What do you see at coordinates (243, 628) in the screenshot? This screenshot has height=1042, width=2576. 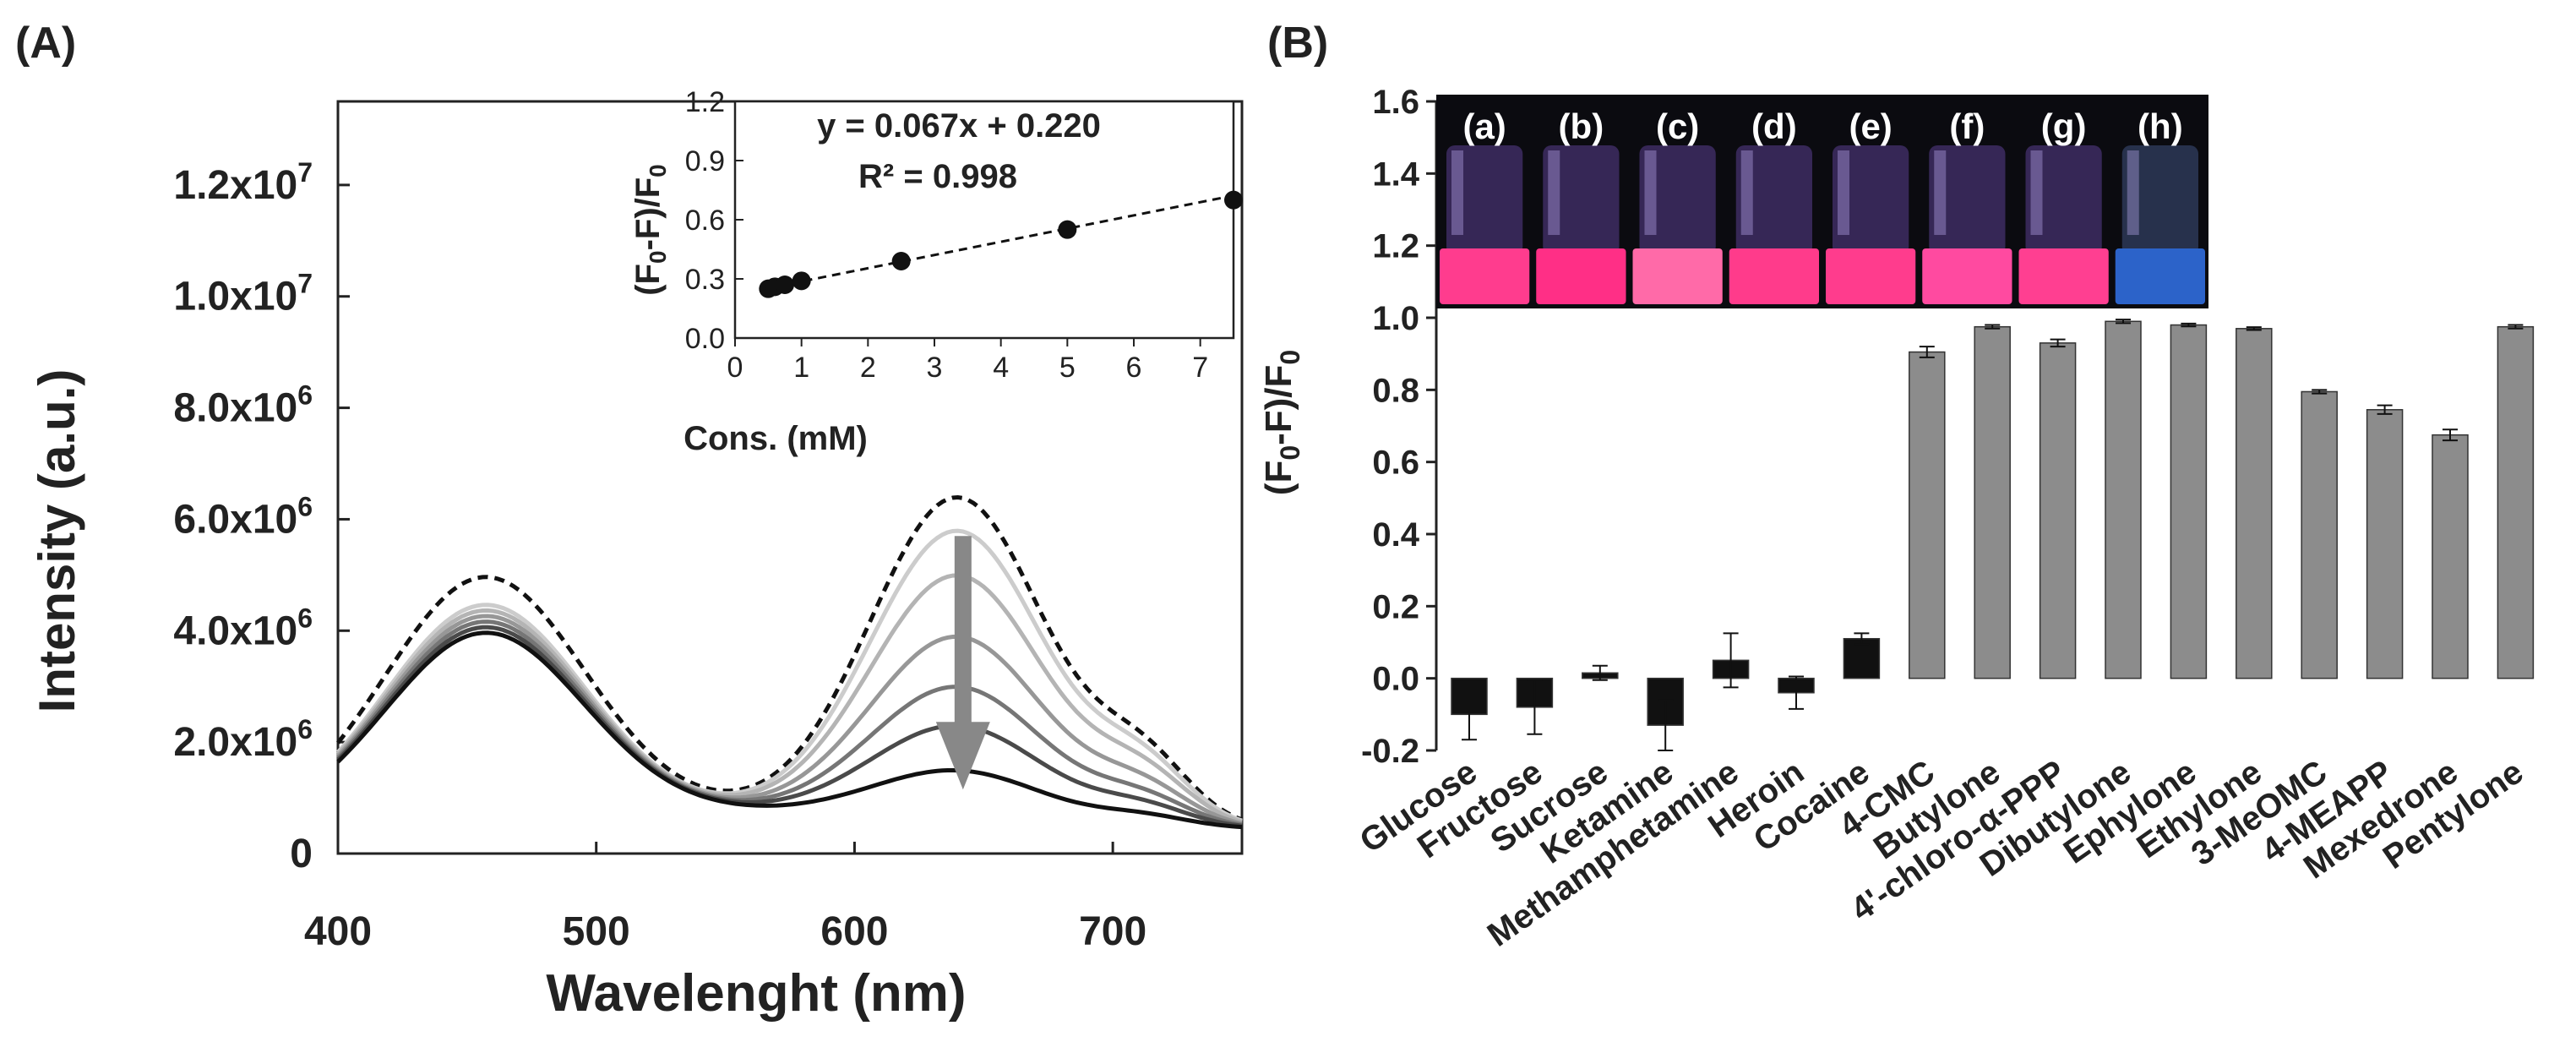 I see `y-tick-label: 4.0x10⁶` at bounding box center [243, 628].